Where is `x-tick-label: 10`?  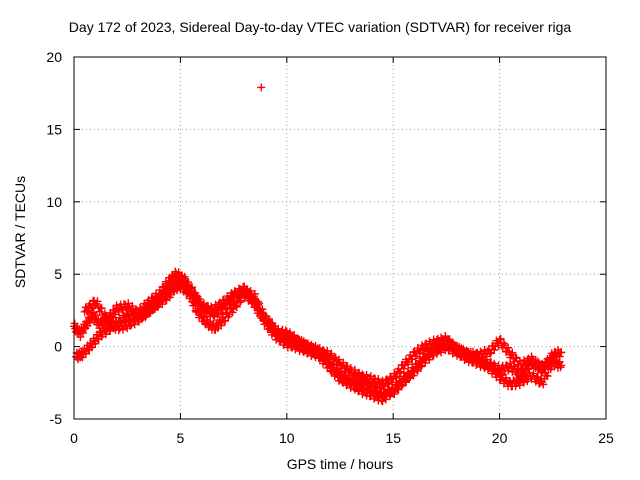 x-tick-label: 10 is located at coordinates (287, 438).